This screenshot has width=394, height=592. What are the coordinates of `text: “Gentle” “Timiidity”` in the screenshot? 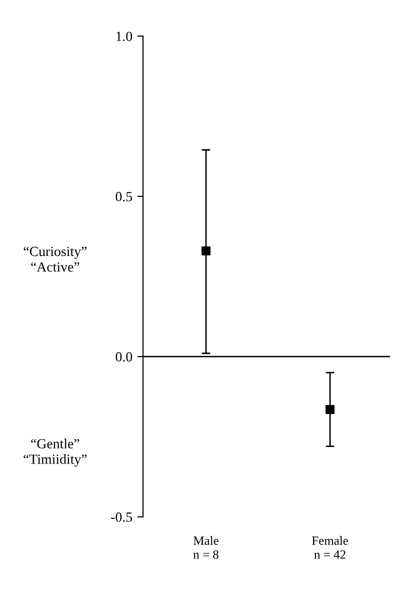 It's located at (55, 452).